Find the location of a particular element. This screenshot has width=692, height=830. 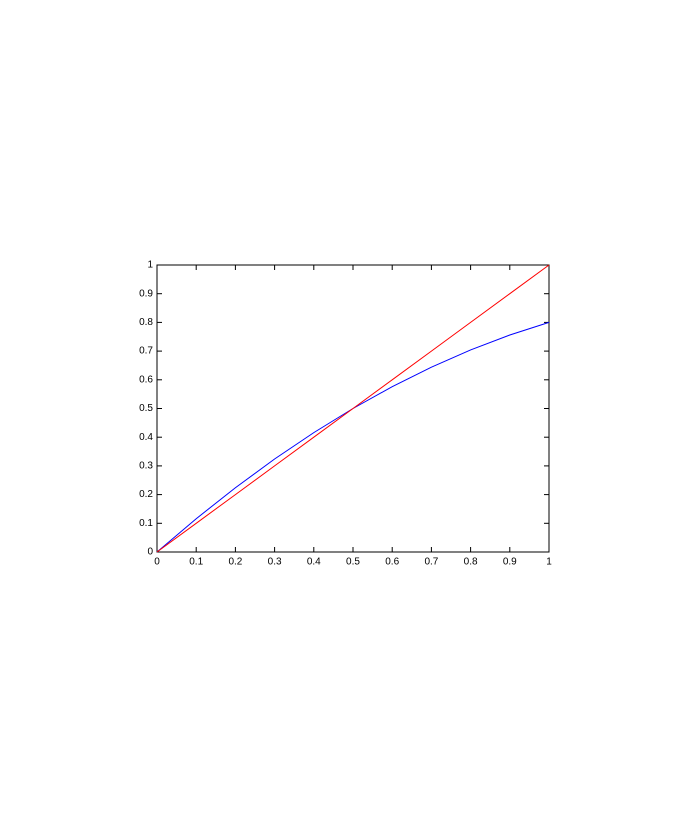

x-tick-label: 0.2 is located at coordinates (235, 562).